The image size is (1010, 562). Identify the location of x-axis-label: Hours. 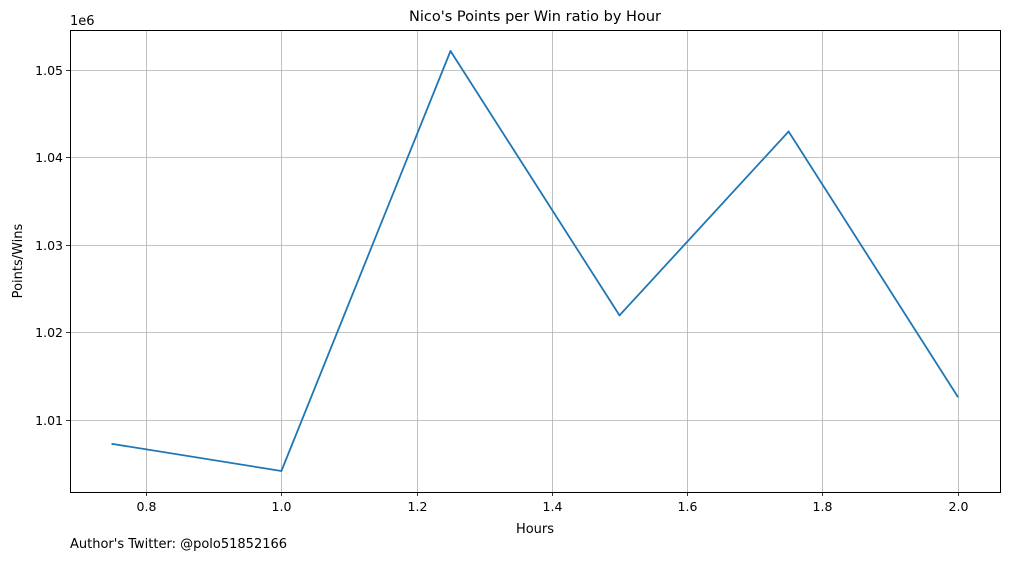
(535, 529).